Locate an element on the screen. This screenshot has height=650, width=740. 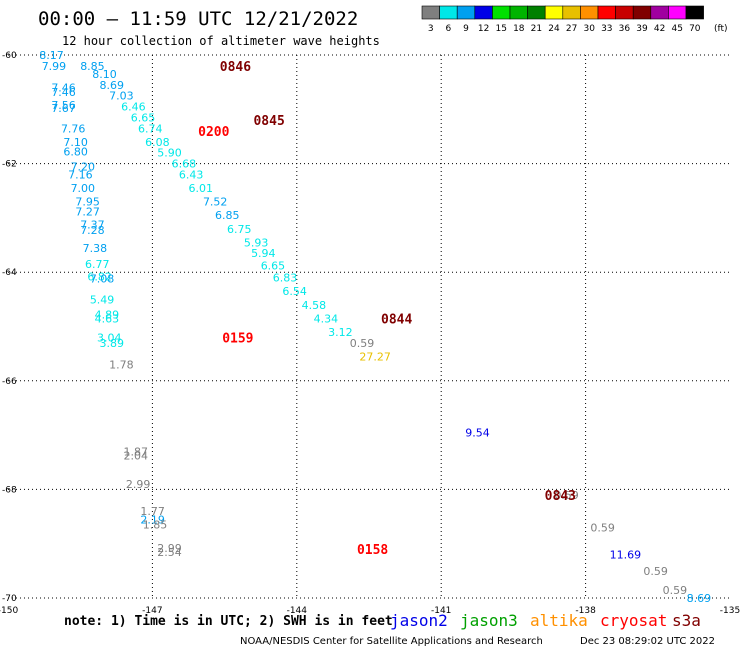
x-tick-label: -147 is located at coordinates (152, 611).